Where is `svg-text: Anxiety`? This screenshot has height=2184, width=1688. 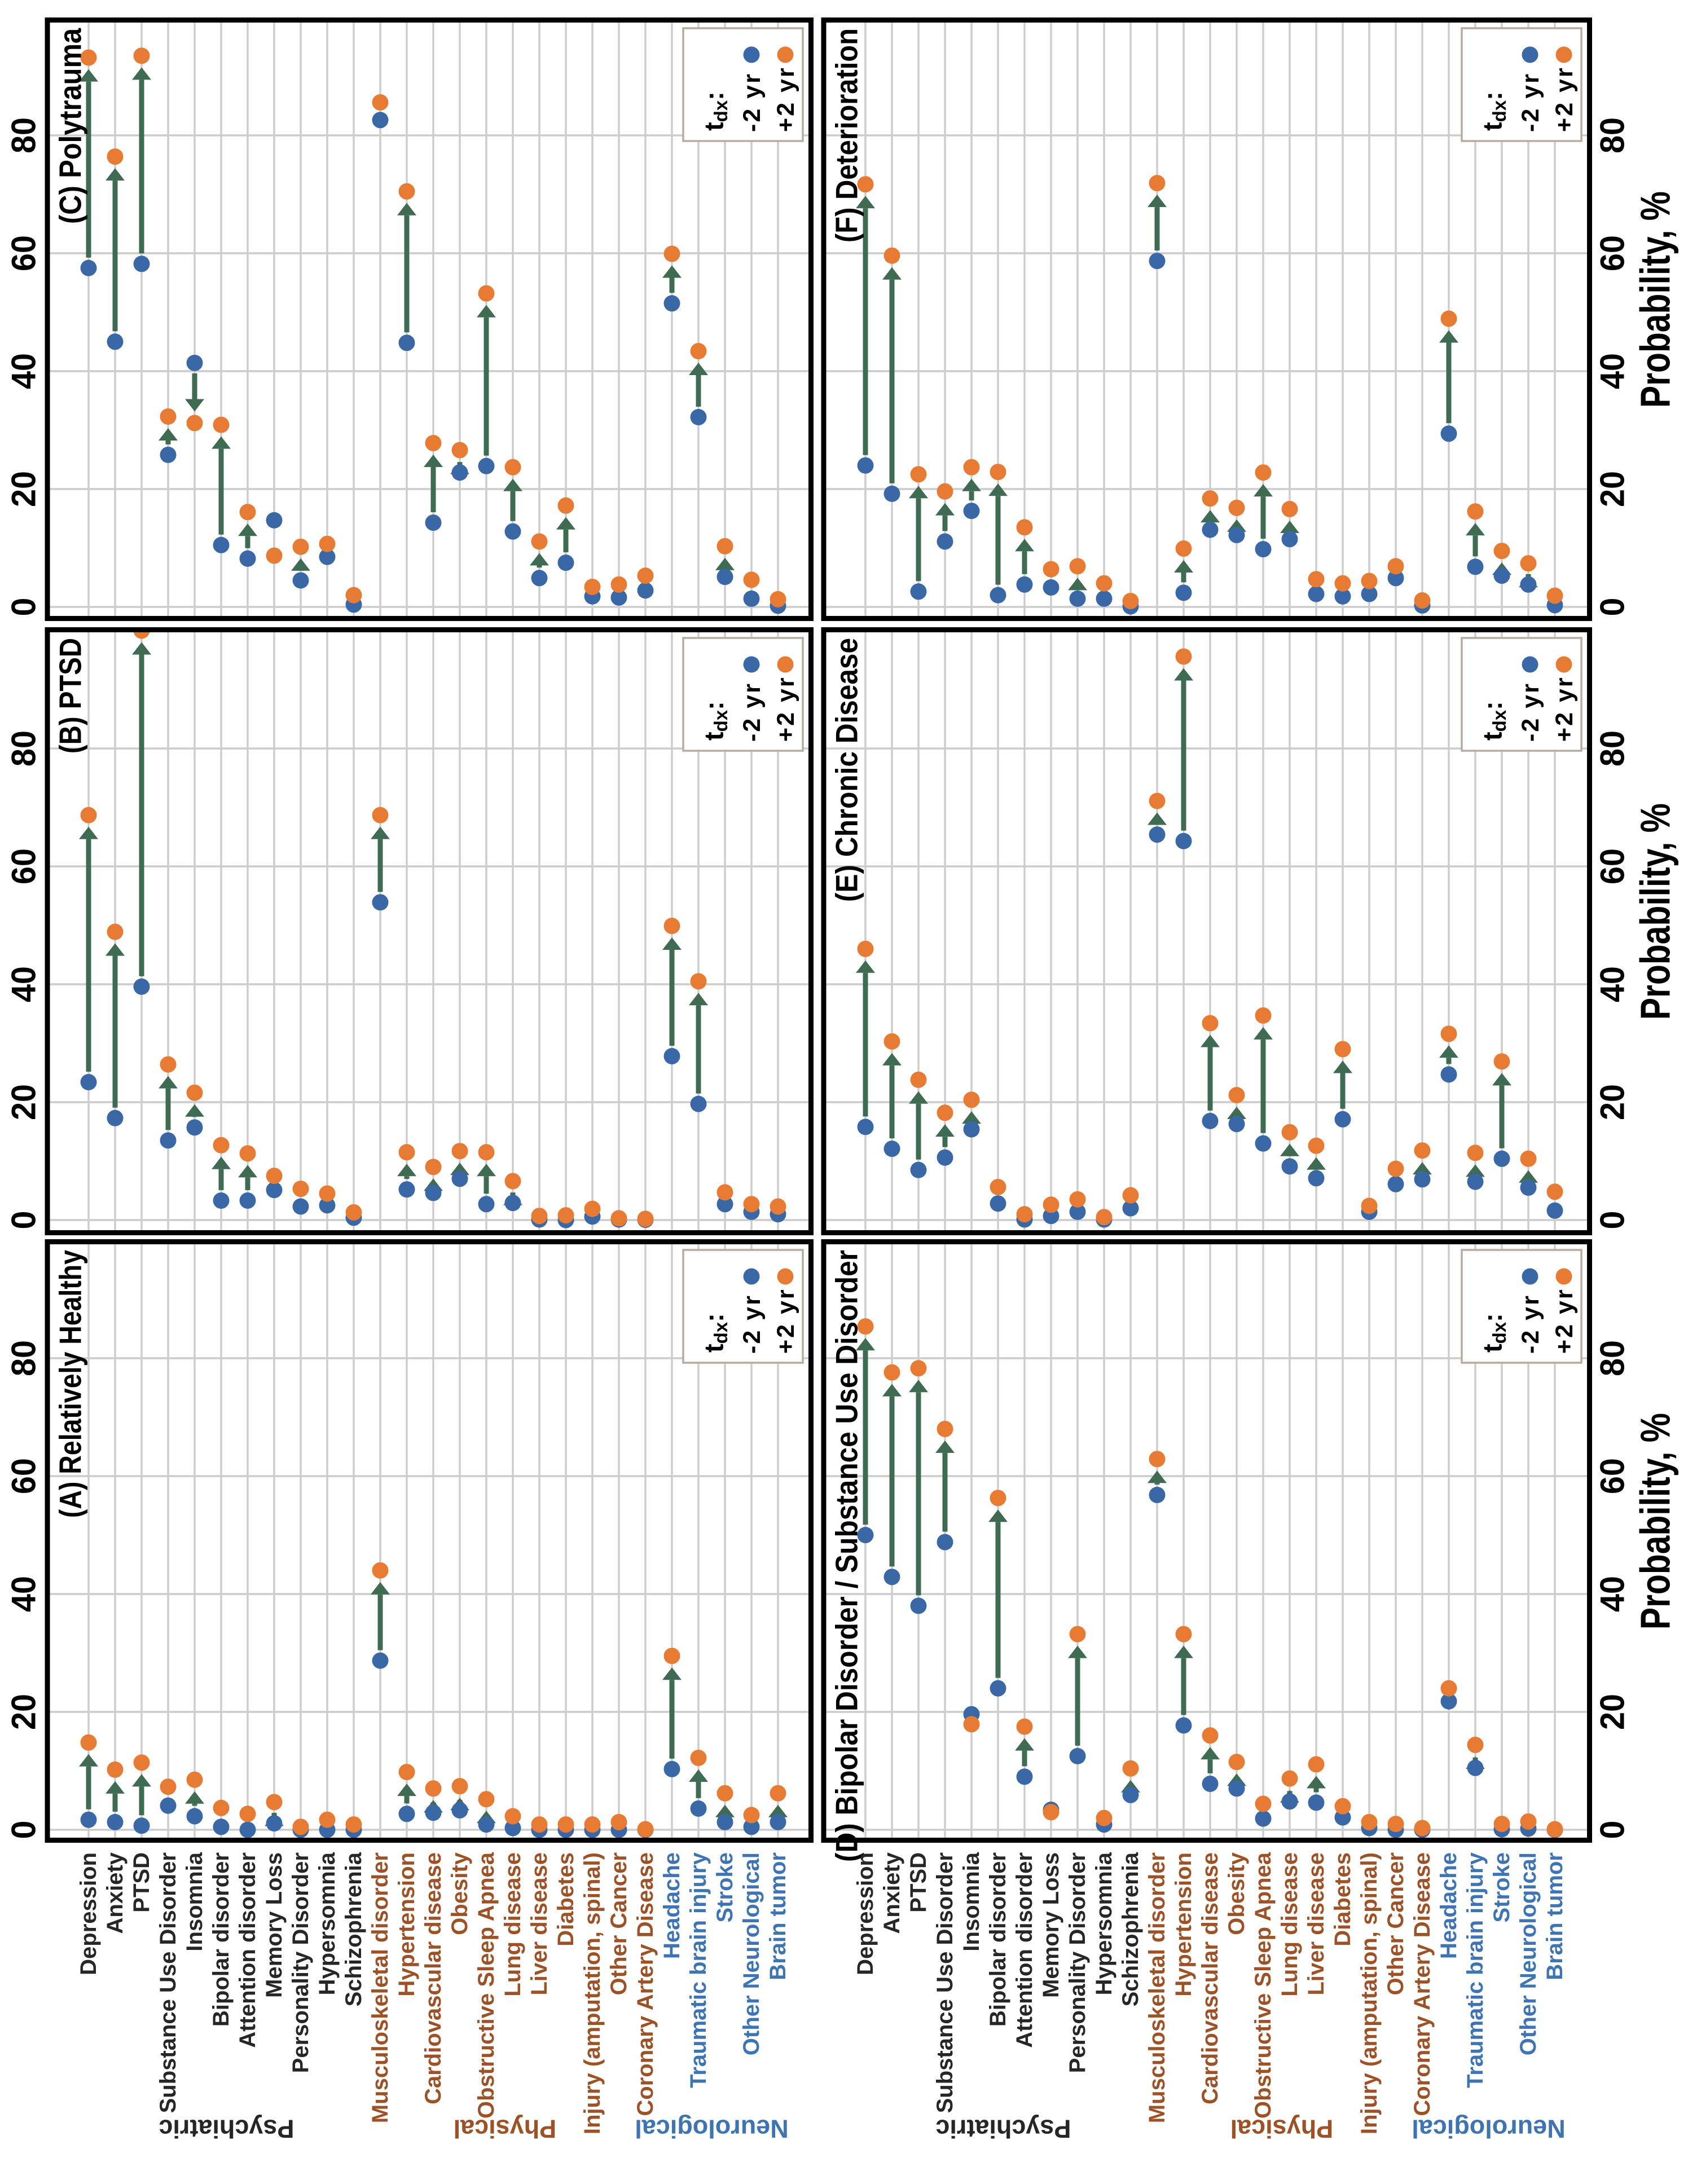 svg-text: Anxiety is located at coordinates (892, 1893).